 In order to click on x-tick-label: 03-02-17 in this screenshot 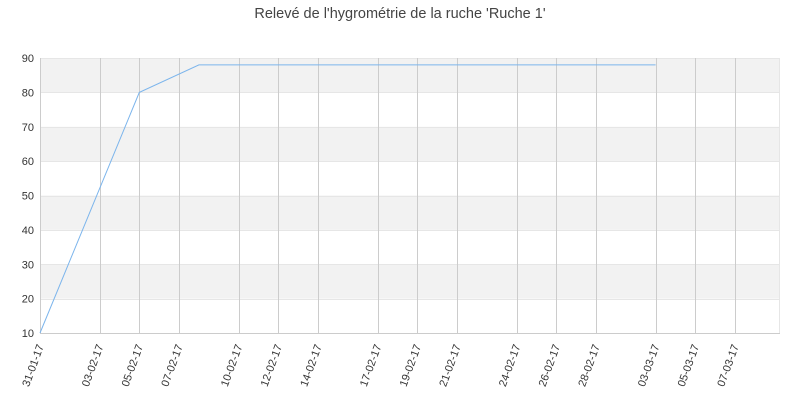, I will do `click(93, 365)`.